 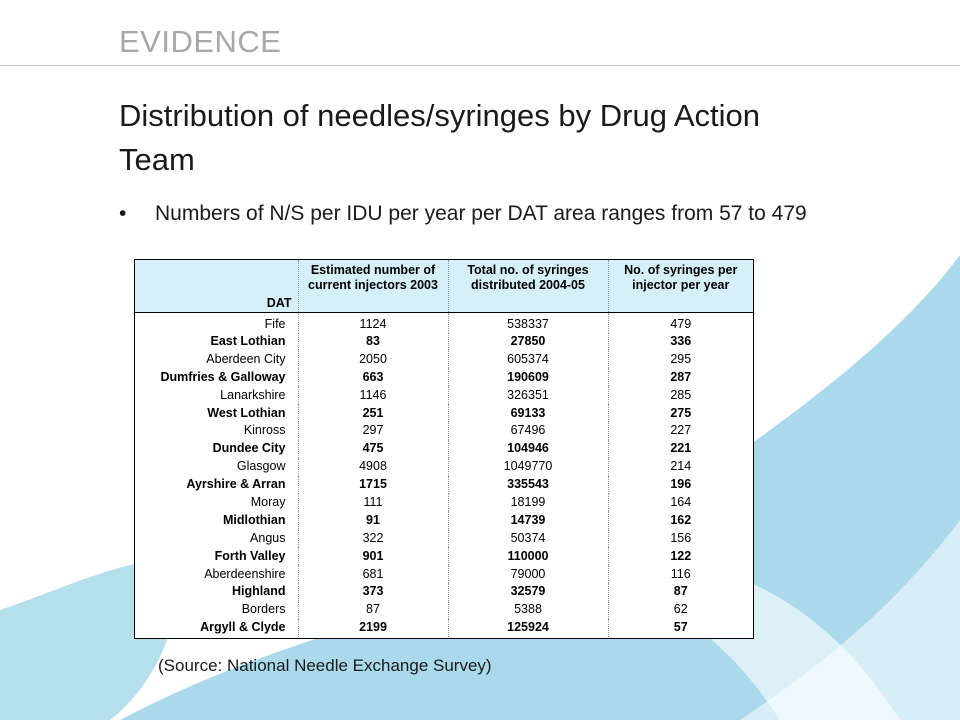 I want to click on injectors-cell: 4908, so click(x=372, y=466).